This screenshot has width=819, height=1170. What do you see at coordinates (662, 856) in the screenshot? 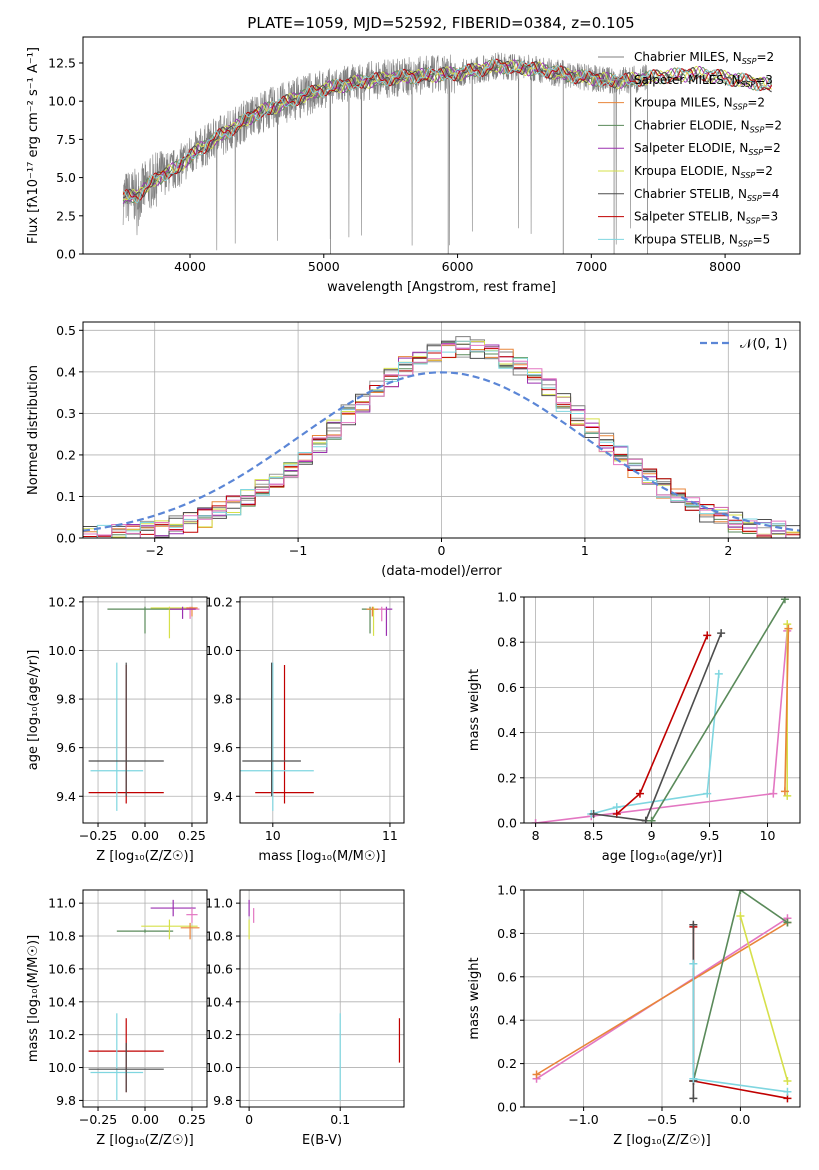
I see `x-axis-label: age [log₁₀(age/yr)]` at bounding box center [662, 856].